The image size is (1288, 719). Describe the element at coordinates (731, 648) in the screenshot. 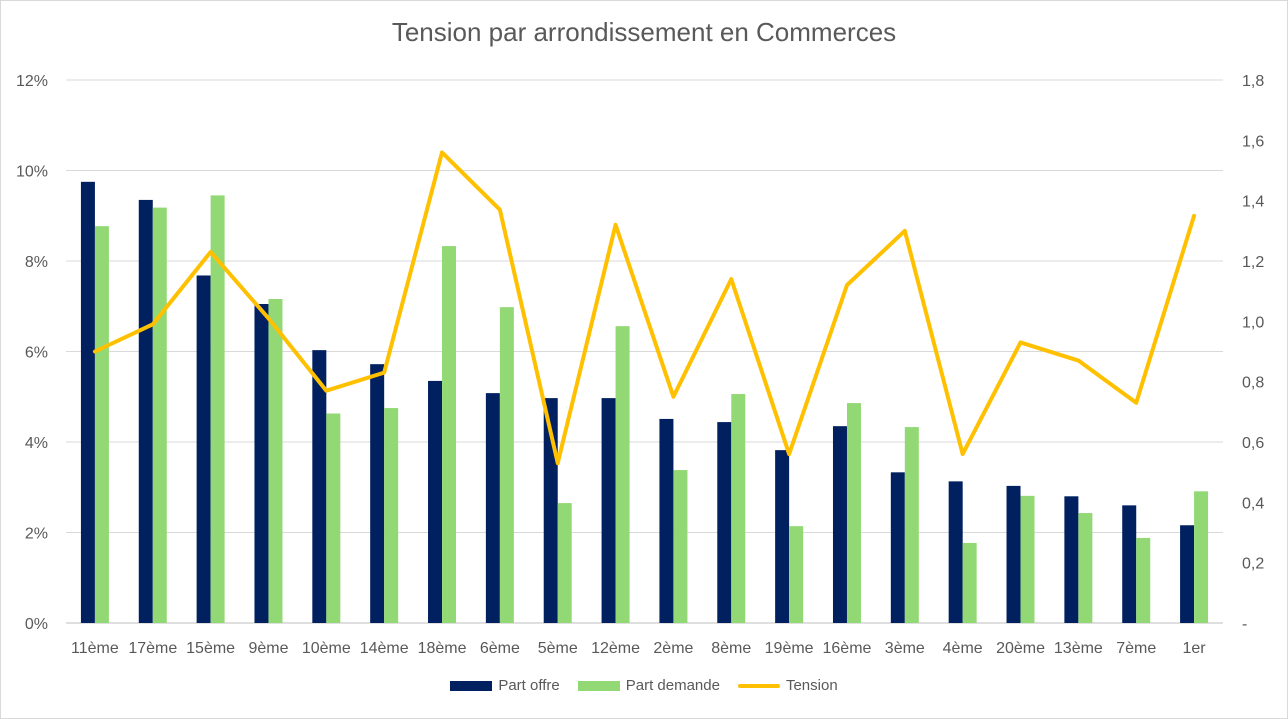

I see `x-tick-label: 8ème` at that location.